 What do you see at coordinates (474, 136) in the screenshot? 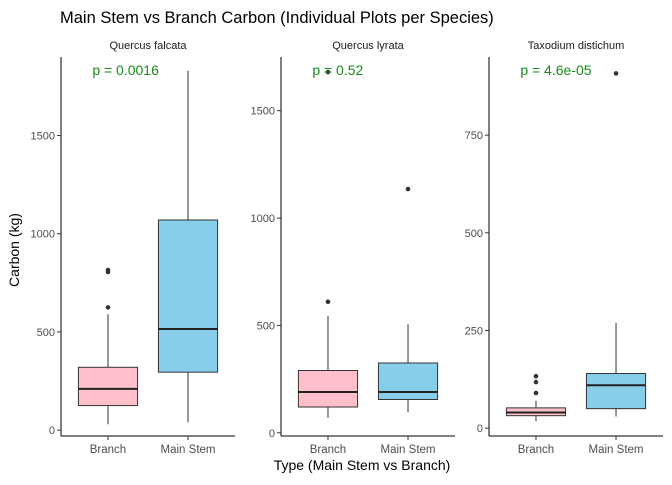
I see `y-tick-label: 750` at bounding box center [474, 136].